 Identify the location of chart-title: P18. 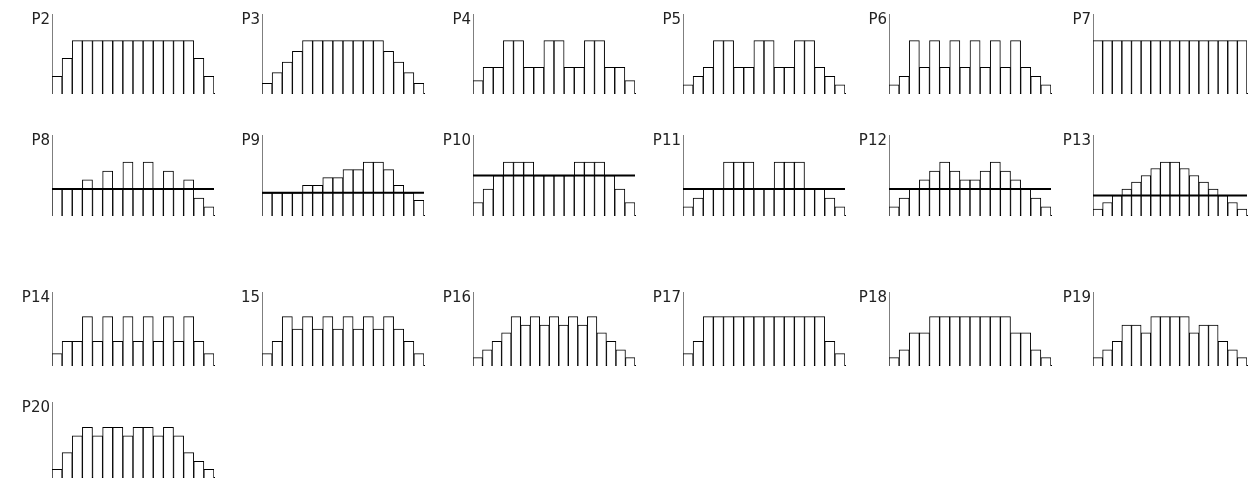
(872, 297).